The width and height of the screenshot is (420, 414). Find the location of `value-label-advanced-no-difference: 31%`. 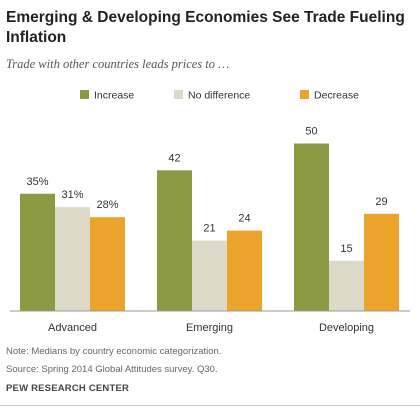

value-label-advanced-no-difference: 31% is located at coordinates (72, 195).